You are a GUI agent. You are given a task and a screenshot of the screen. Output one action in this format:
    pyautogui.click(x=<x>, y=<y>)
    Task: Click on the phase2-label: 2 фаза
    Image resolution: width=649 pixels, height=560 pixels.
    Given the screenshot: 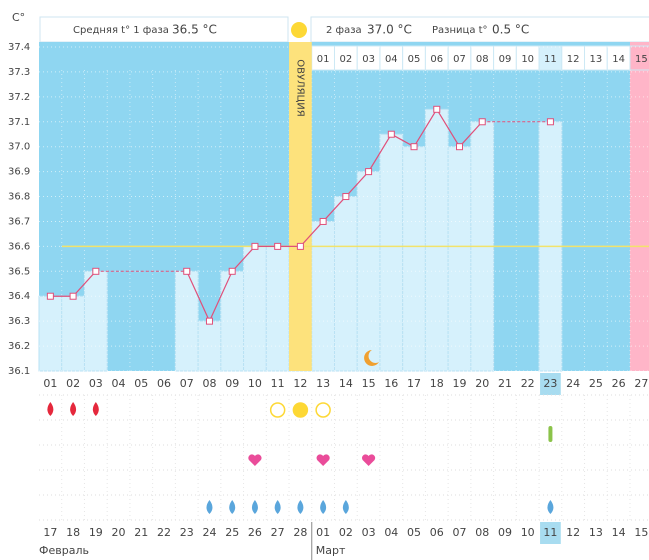 What is the action you would take?
    pyautogui.click(x=344, y=30)
    